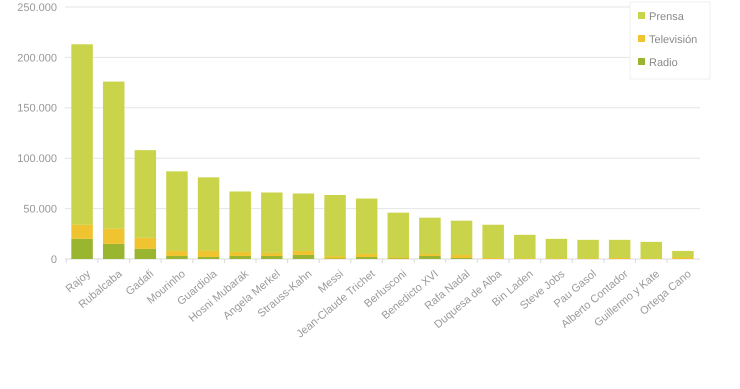 Image resolution: width=740 pixels, height=389 pixels. What do you see at coordinates (37, 108) in the screenshot?
I see `y-tick-label: 150.000` at bounding box center [37, 108].